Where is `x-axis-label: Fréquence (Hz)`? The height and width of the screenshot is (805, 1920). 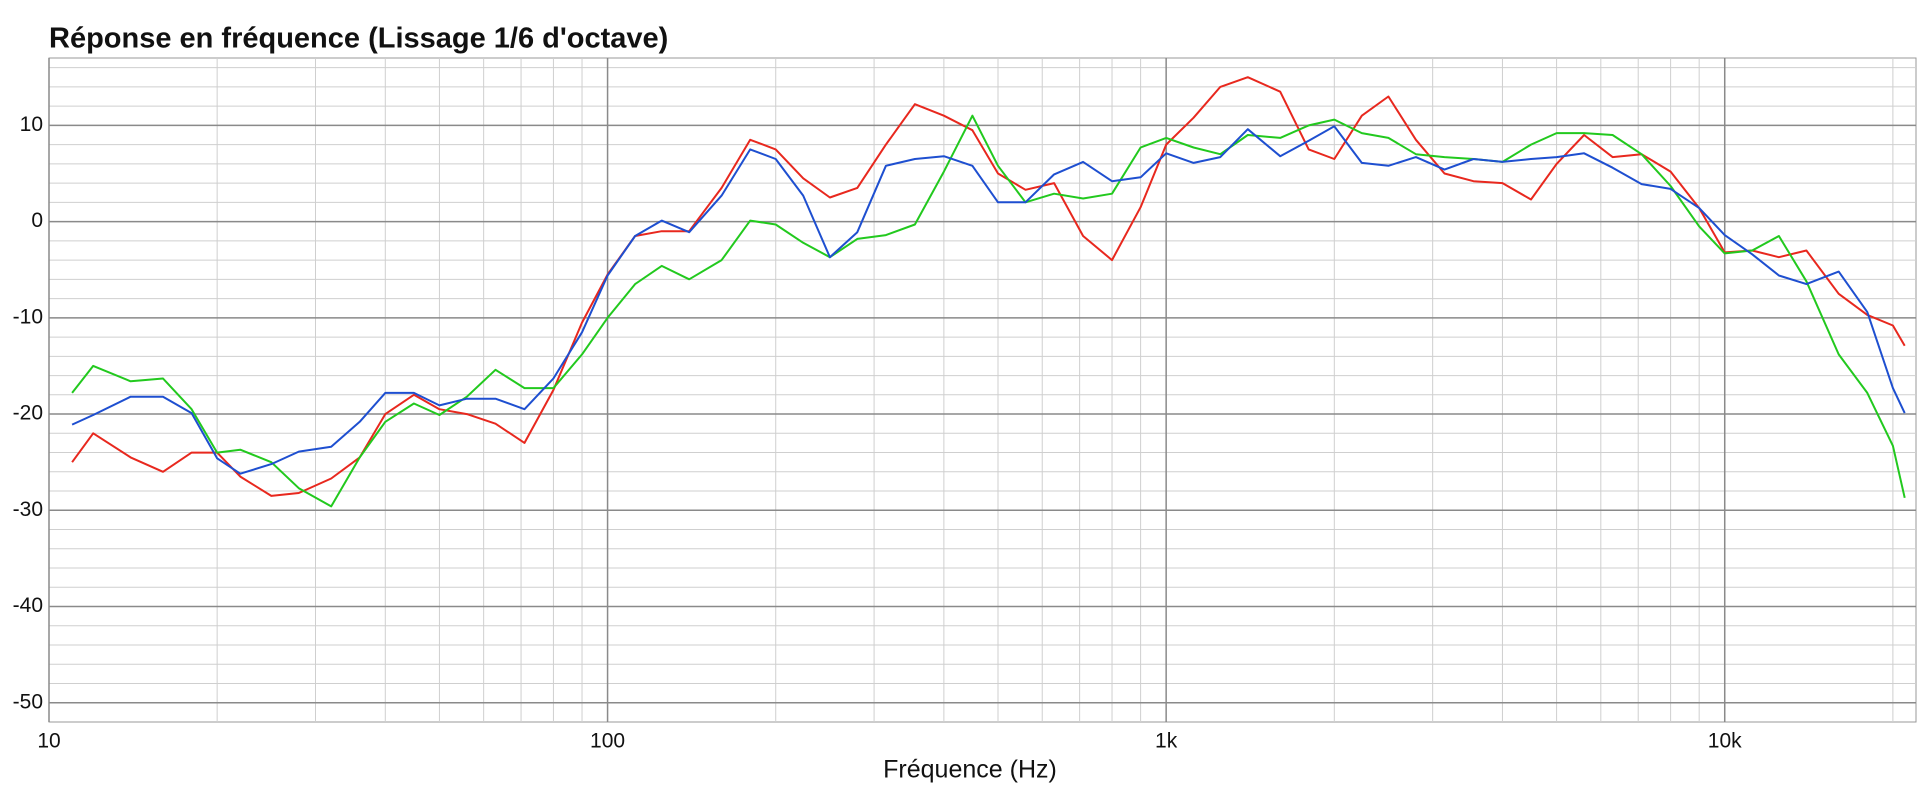
x-axis-label: Fréquence (Hz) is located at coordinates (970, 770).